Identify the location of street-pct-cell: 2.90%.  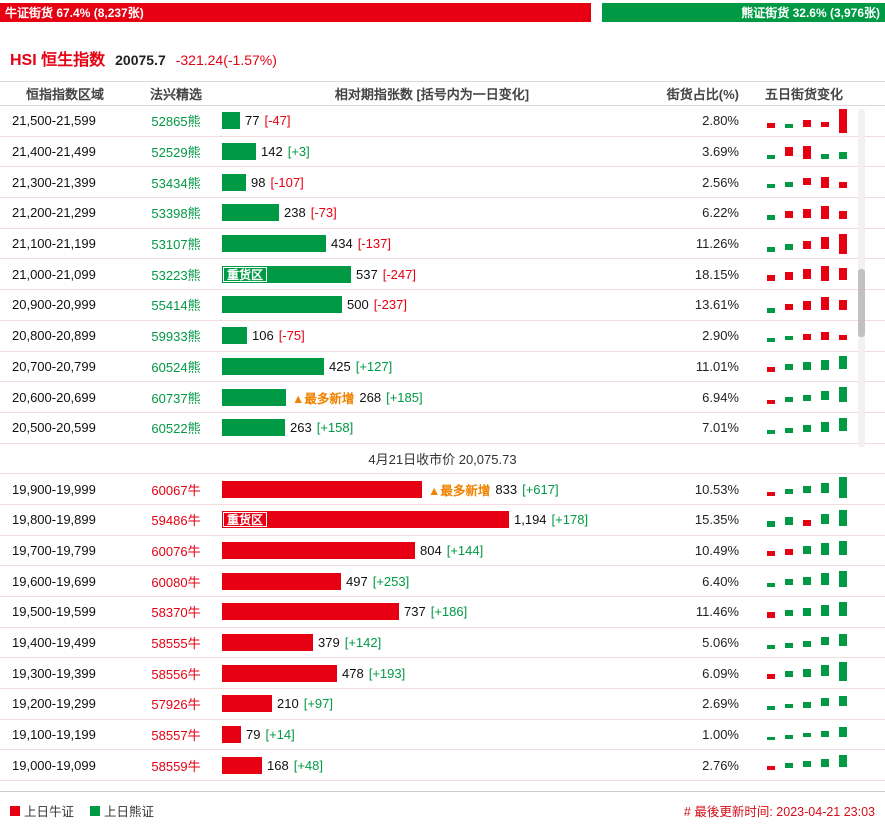
(693, 335).